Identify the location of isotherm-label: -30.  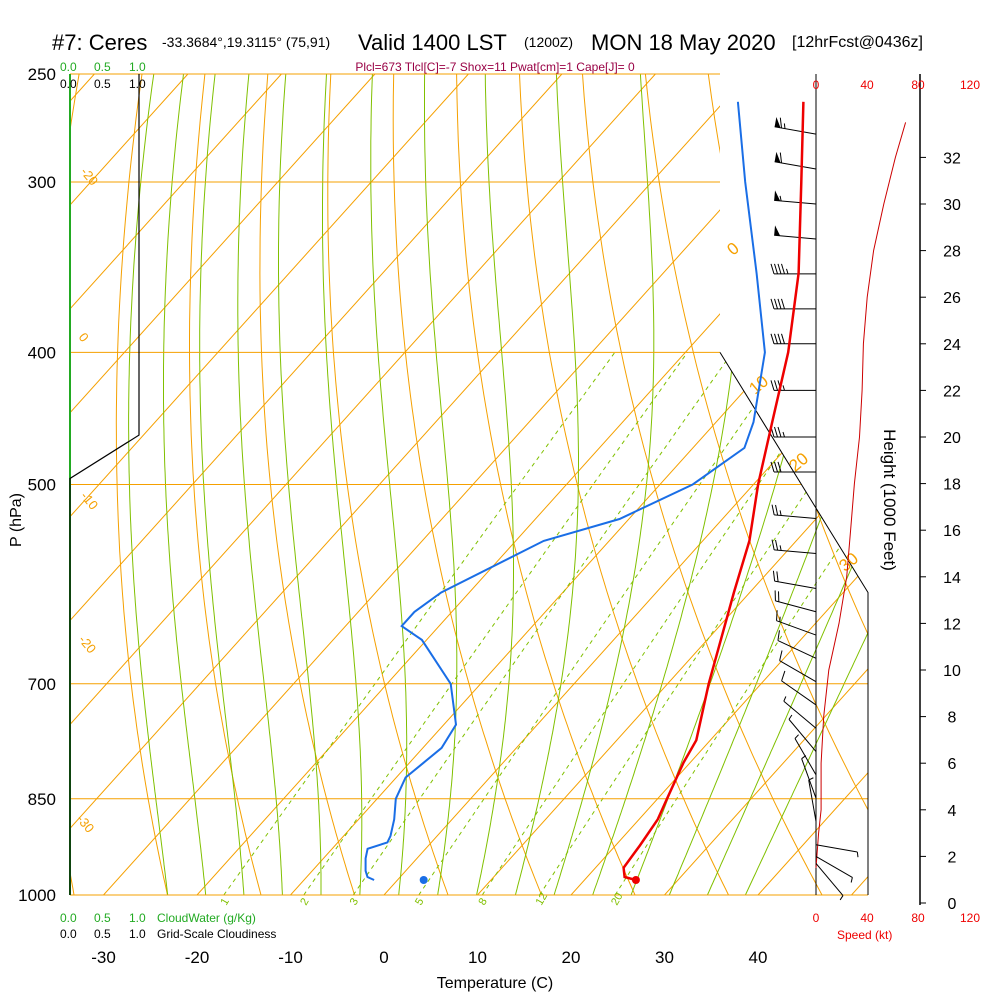
(86, 824).